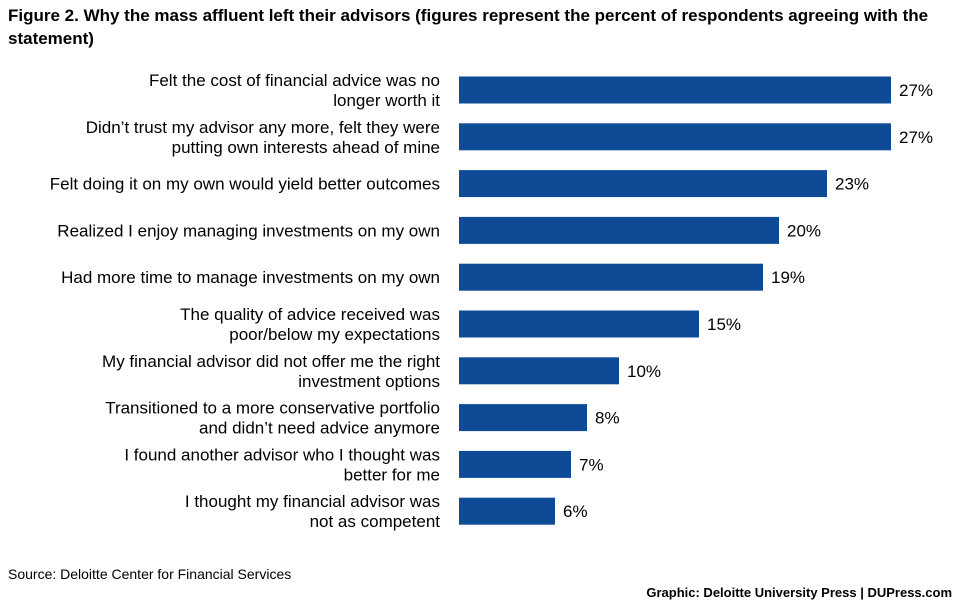  Describe the element at coordinates (852, 184) in the screenshot. I see `value-label: 23%` at that location.